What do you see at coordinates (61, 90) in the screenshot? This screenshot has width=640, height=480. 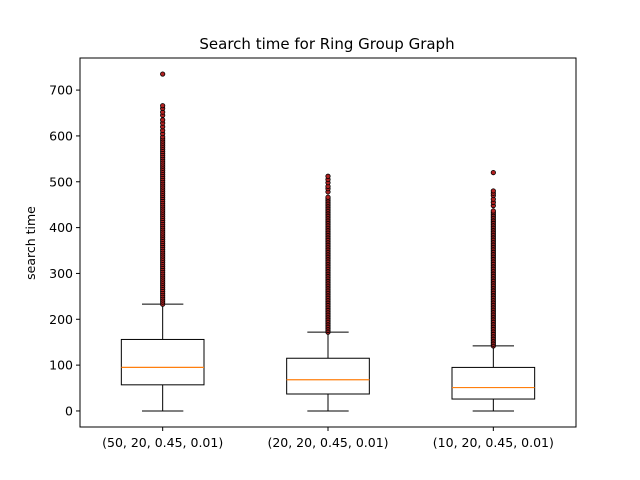 I see `y-tick-label: 700` at bounding box center [61, 90].